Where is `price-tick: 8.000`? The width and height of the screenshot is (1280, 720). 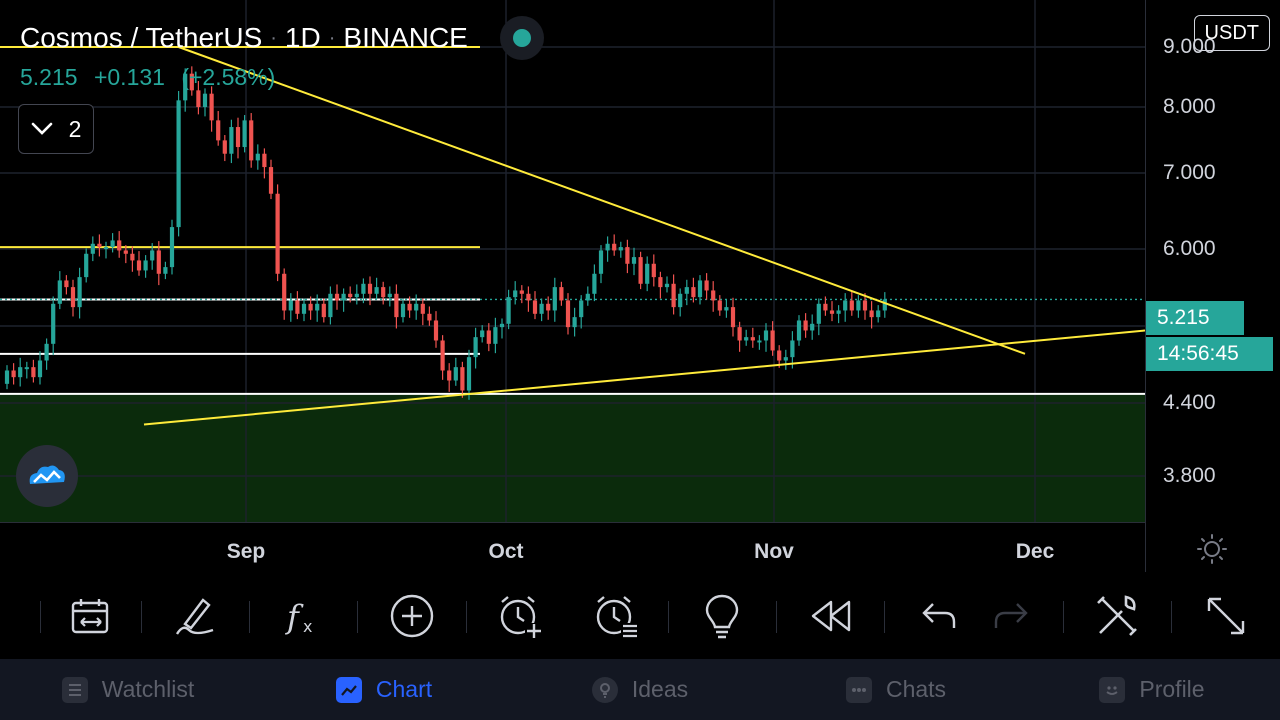 price-tick: 8.000 is located at coordinates (1189, 106).